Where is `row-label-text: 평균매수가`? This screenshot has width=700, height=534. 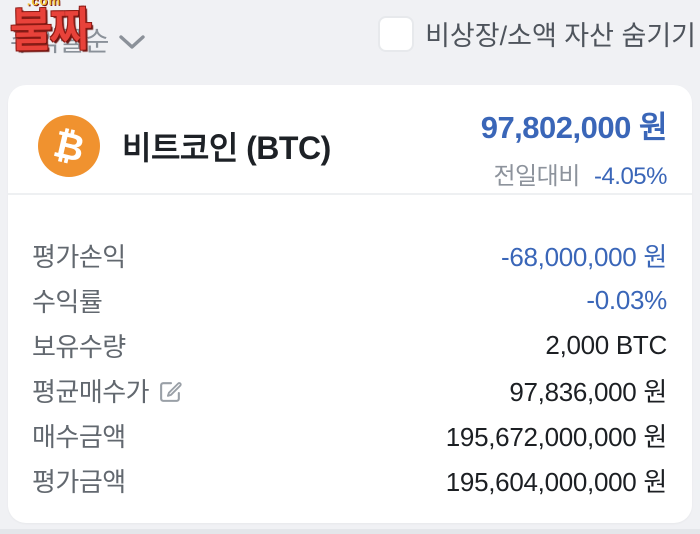
row-label-text: 평균매수가 is located at coordinates (91, 392).